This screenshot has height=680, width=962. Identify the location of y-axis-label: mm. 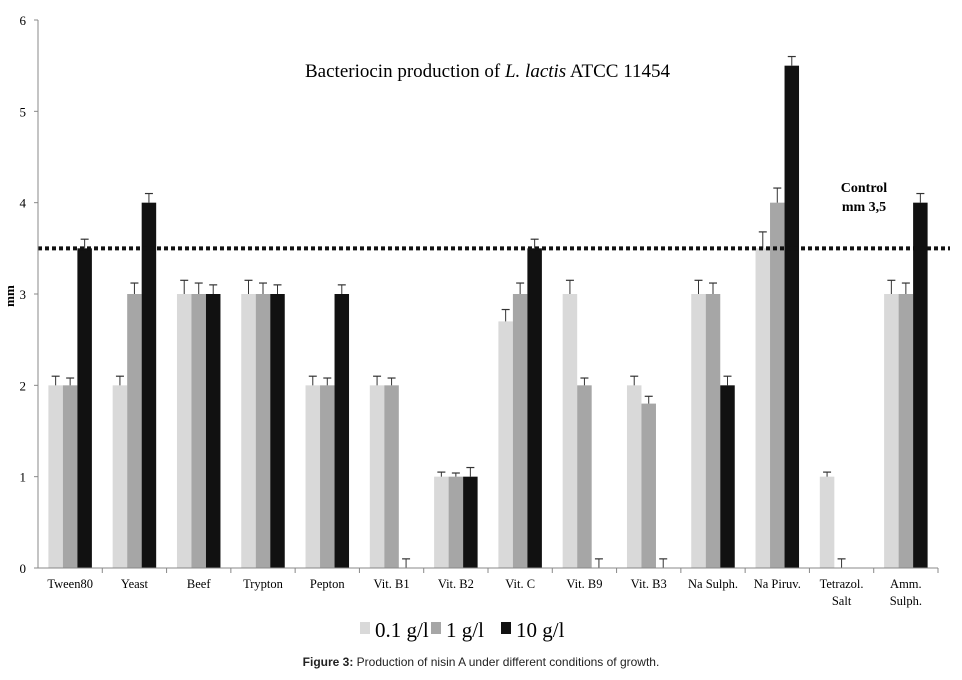
(9, 296).